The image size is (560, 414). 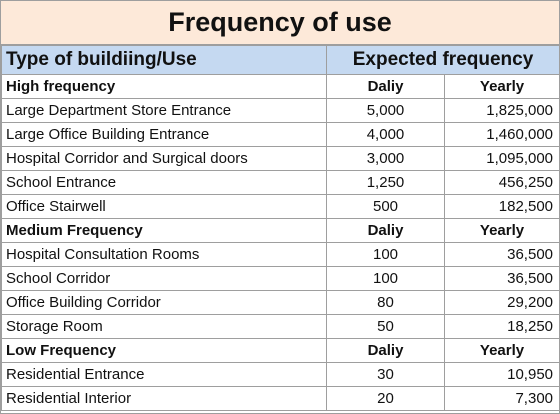 What do you see at coordinates (164, 230) in the screenshot?
I see `section-name-cell: Medium Frequency` at bounding box center [164, 230].